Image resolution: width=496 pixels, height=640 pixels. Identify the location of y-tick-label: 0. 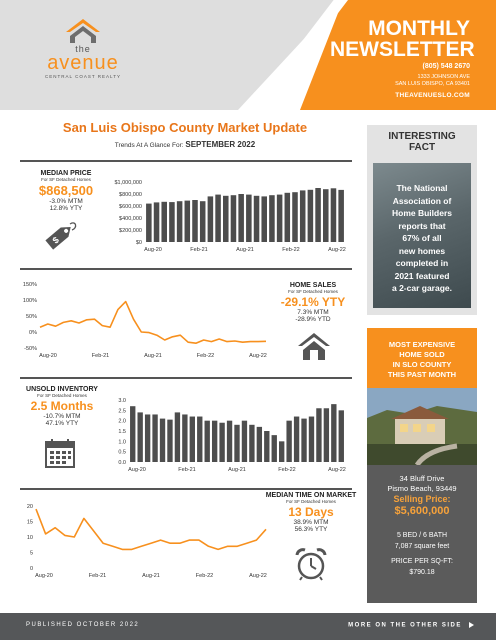
(31, 569).